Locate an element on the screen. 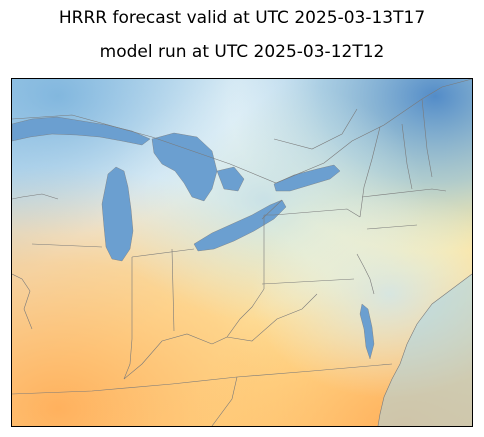 The width and height of the screenshot is (484, 437). border-connecticut is located at coordinates (392, 227).